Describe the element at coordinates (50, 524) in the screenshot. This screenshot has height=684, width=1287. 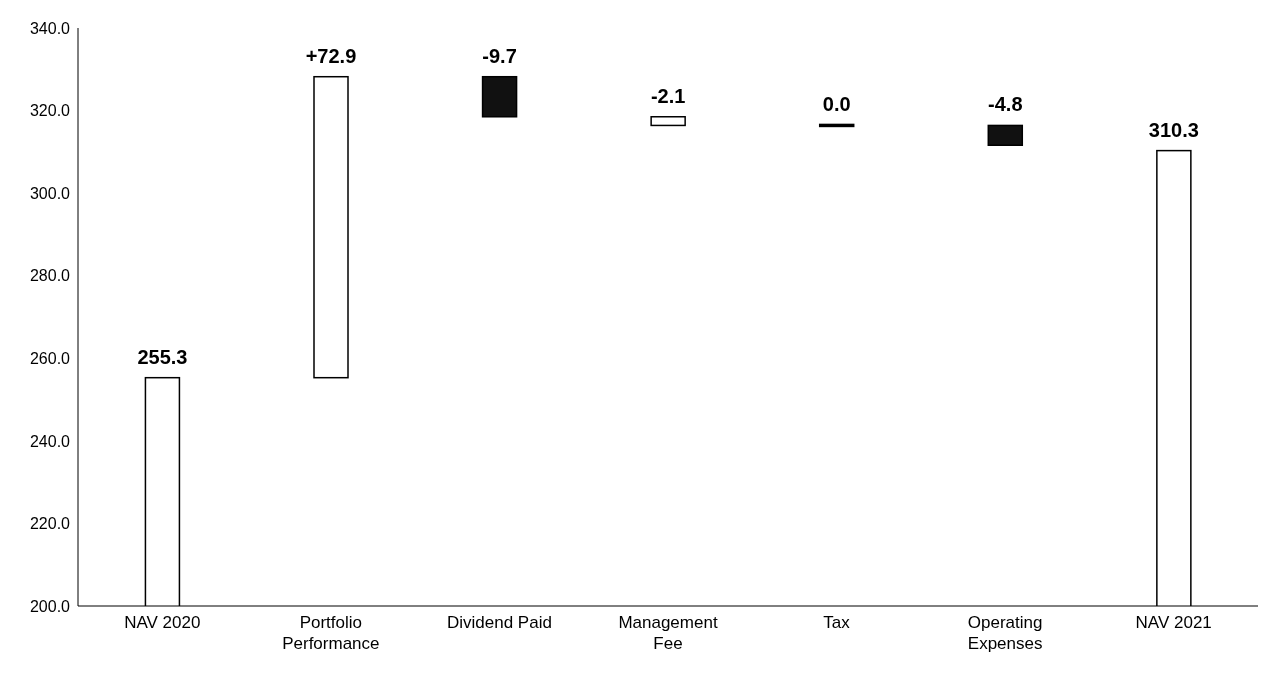
I see `y-tick-label: 220.0` at that location.